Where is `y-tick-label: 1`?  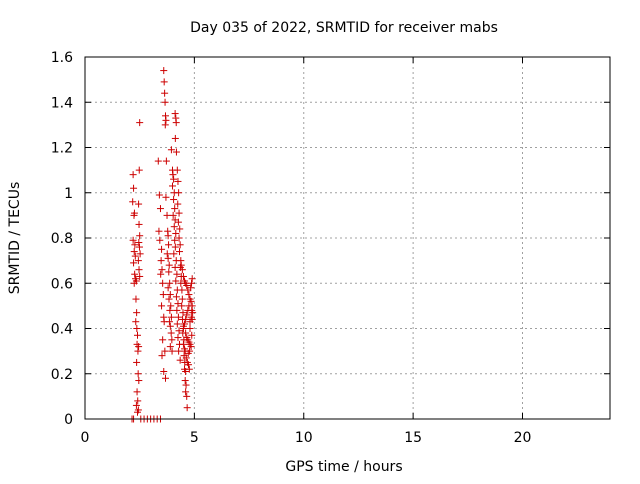 y-tick-label: 1 is located at coordinates (68, 194).